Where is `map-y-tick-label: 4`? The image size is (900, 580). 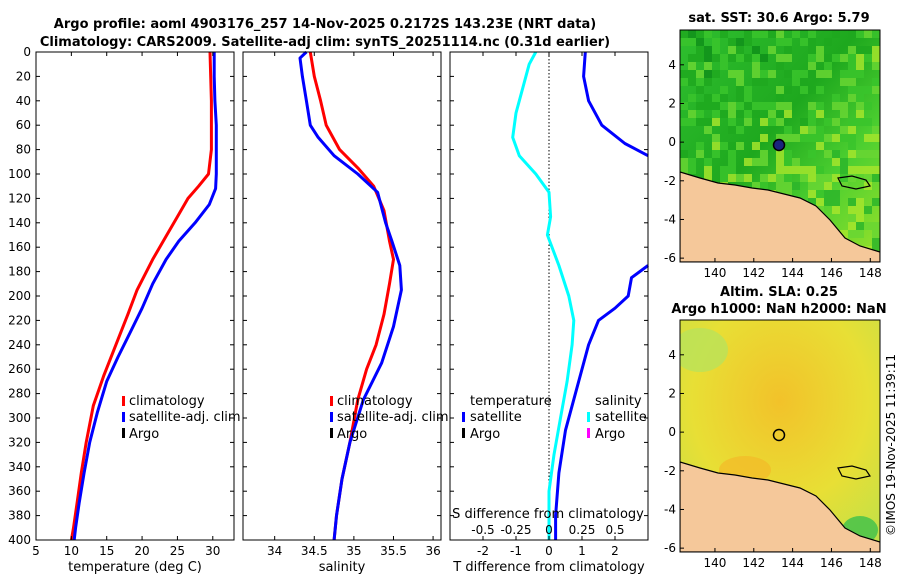 map-y-tick-label: 4 is located at coordinates (672, 65).